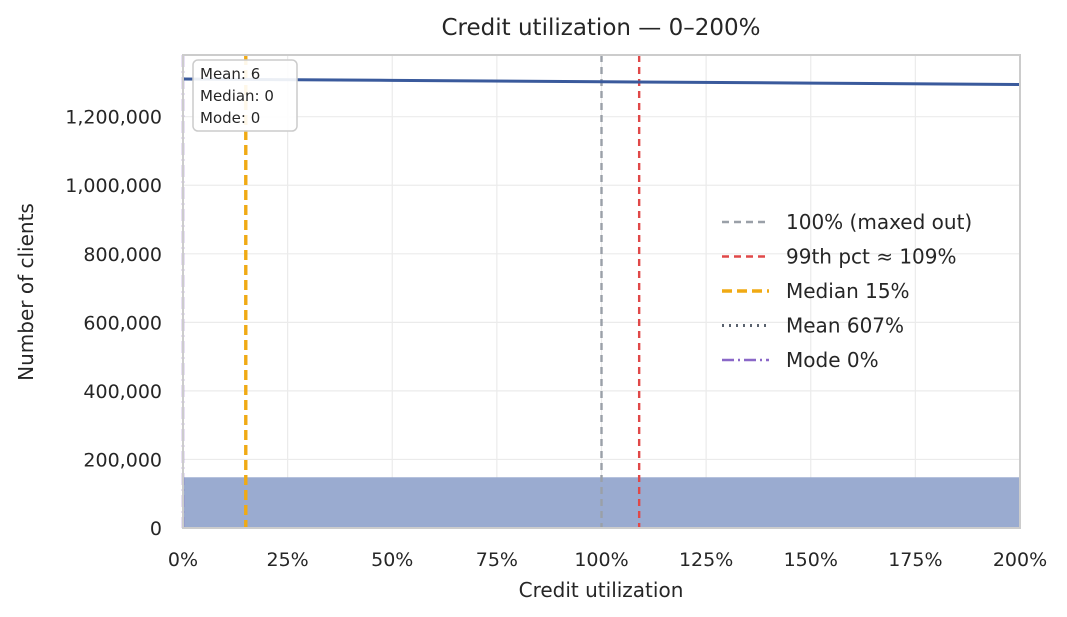  Describe the element at coordinates (156, 529) in the screenshot. I see `y-tick-label: 0` at that location.